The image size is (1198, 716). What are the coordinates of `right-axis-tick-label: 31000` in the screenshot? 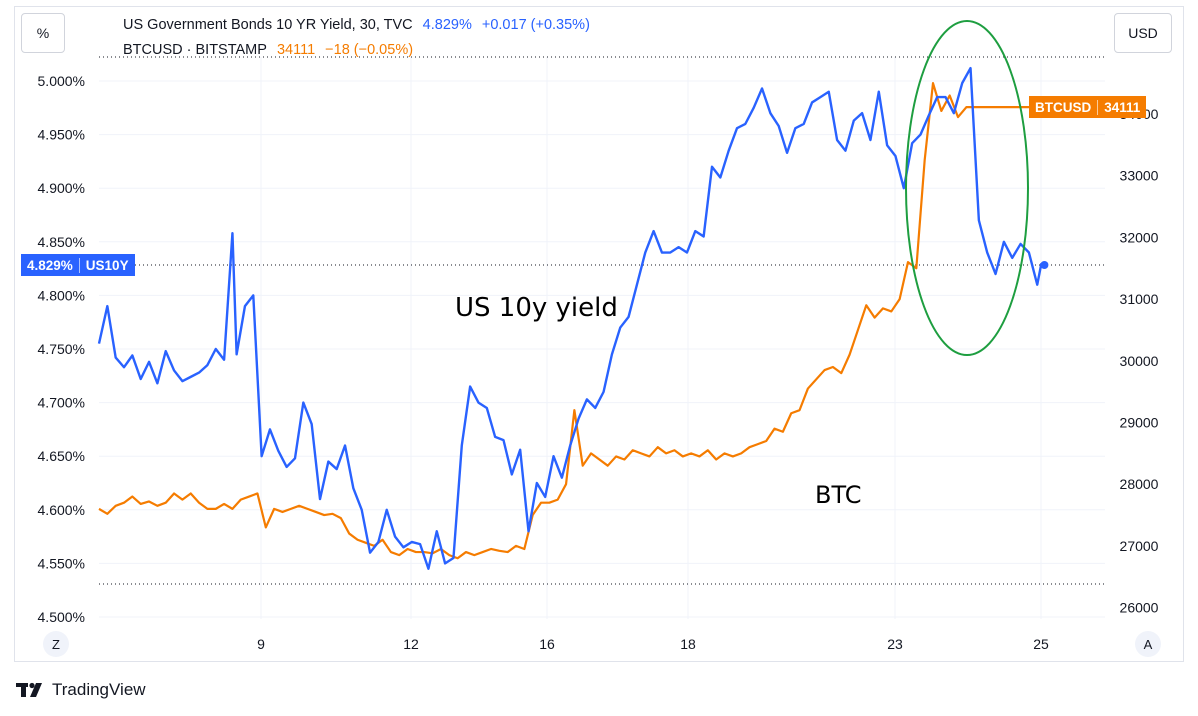 It's located at (1139, 299).